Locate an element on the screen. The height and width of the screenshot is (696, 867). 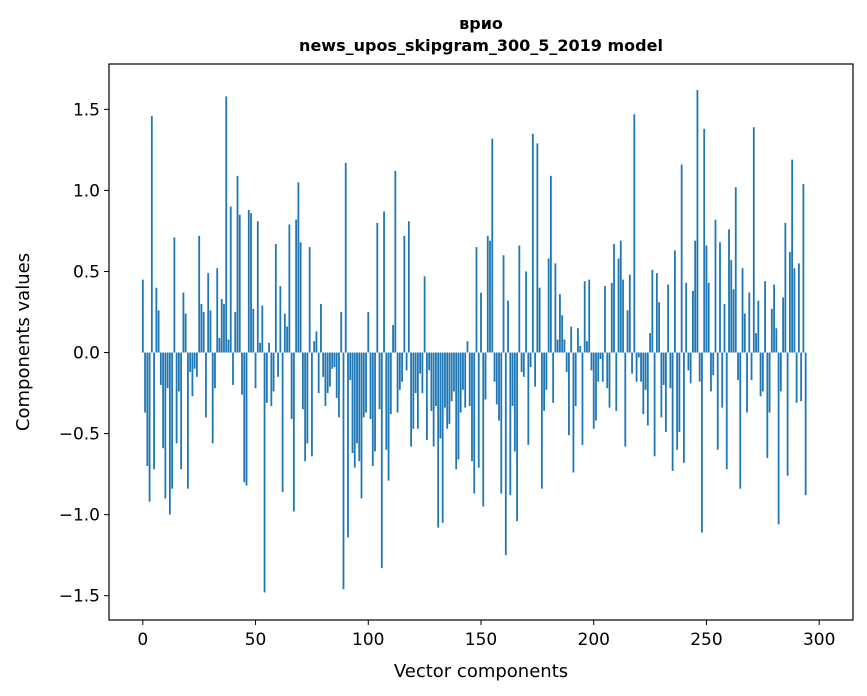
y-tick-label: 0.0 is located at coordinates (86, 354).